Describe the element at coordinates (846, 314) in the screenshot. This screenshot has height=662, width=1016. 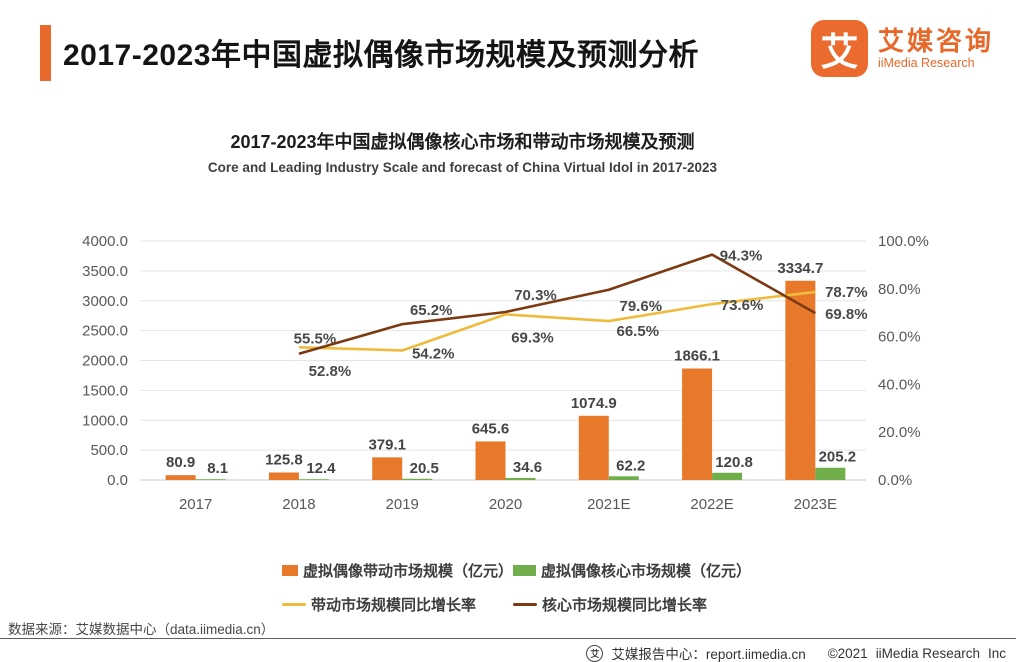
I see `growth-label-2023E: 69.8%` at that location.